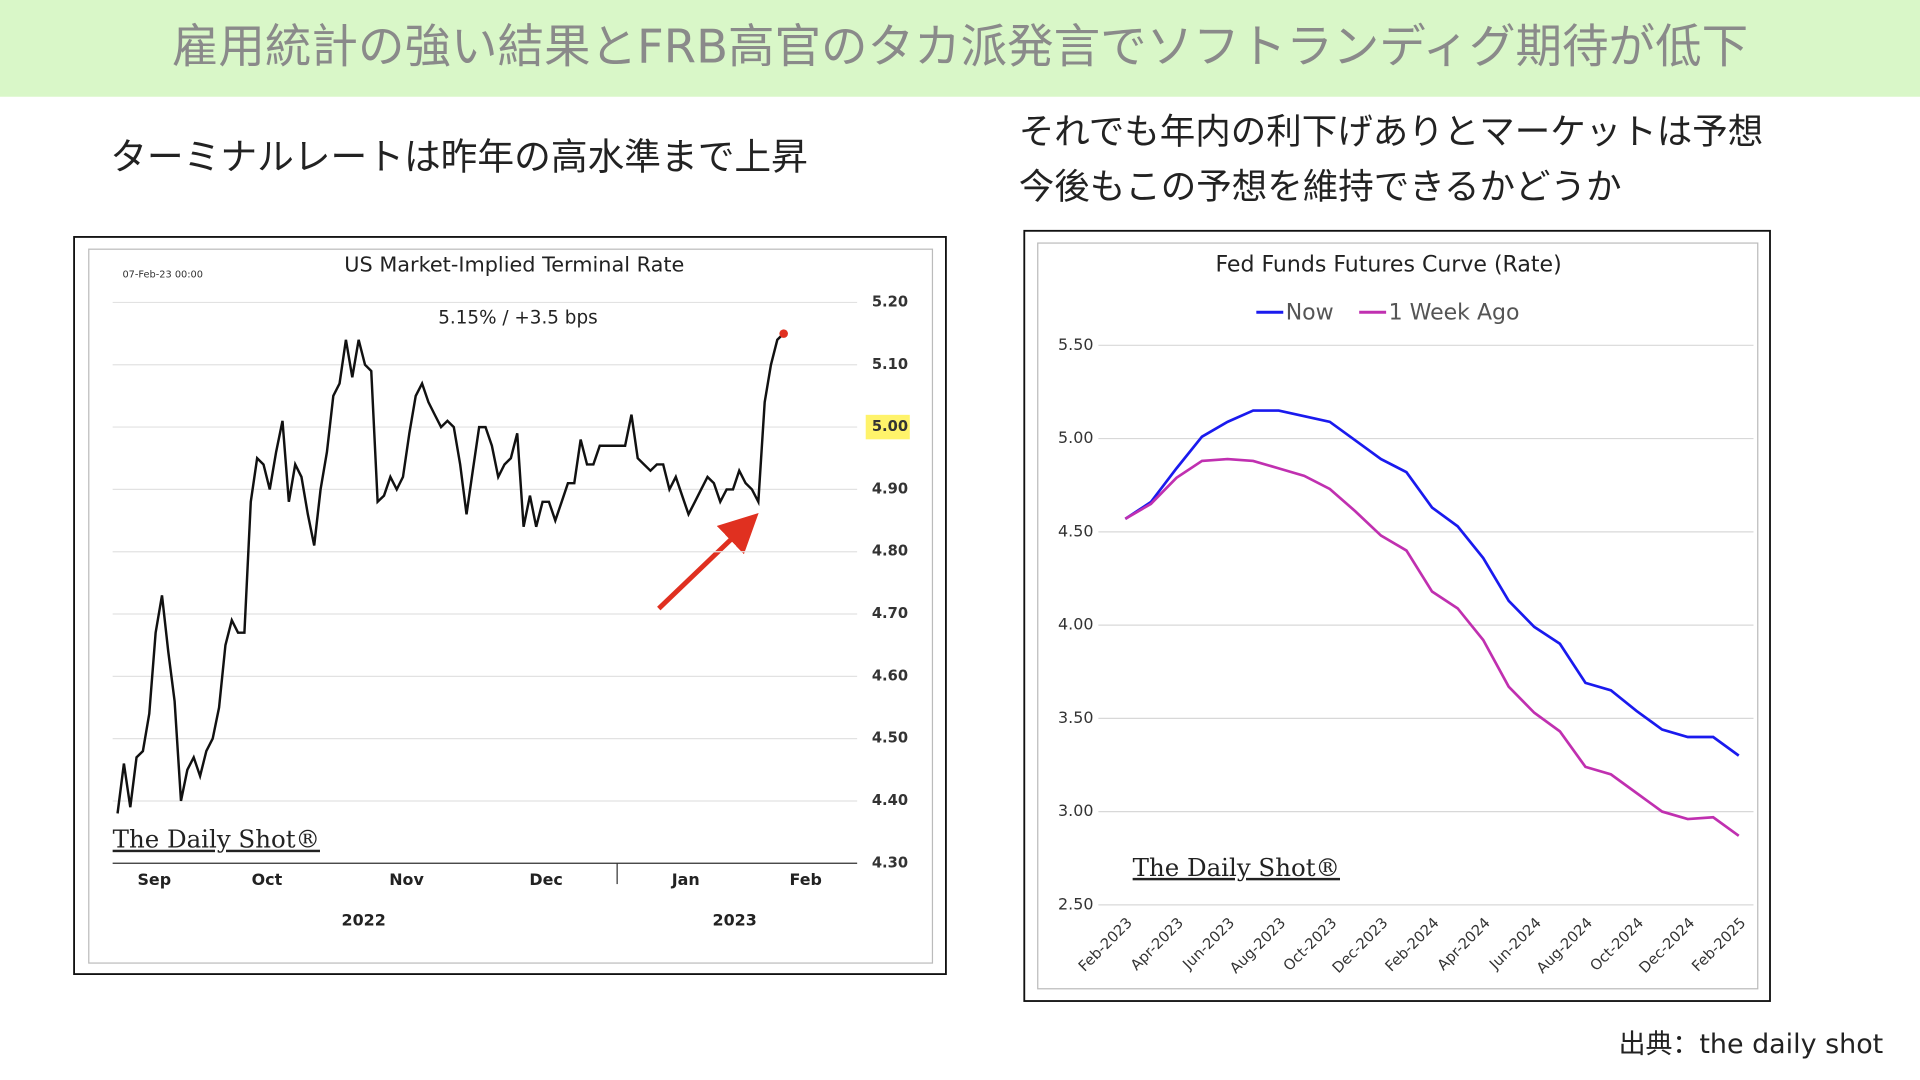  Describe the element at coordinates (162, 274) in the screenshot. I see `timestamp: 07-Feb-23 00:00` at that location.